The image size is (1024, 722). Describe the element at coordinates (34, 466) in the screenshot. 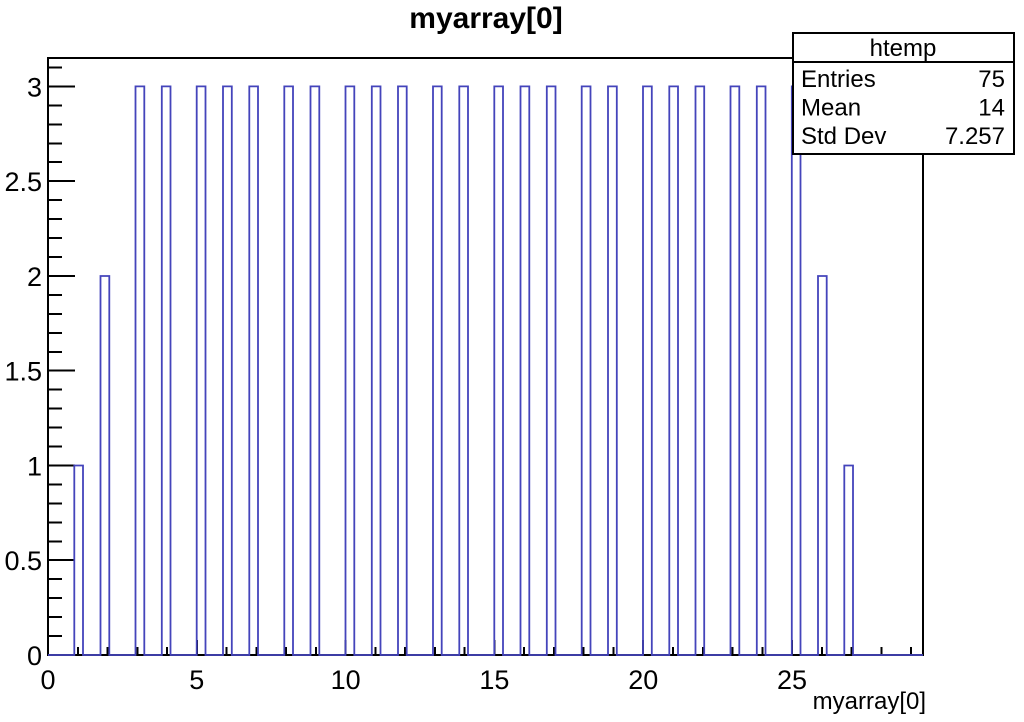

I see `y-tick-label: 1` at that location.